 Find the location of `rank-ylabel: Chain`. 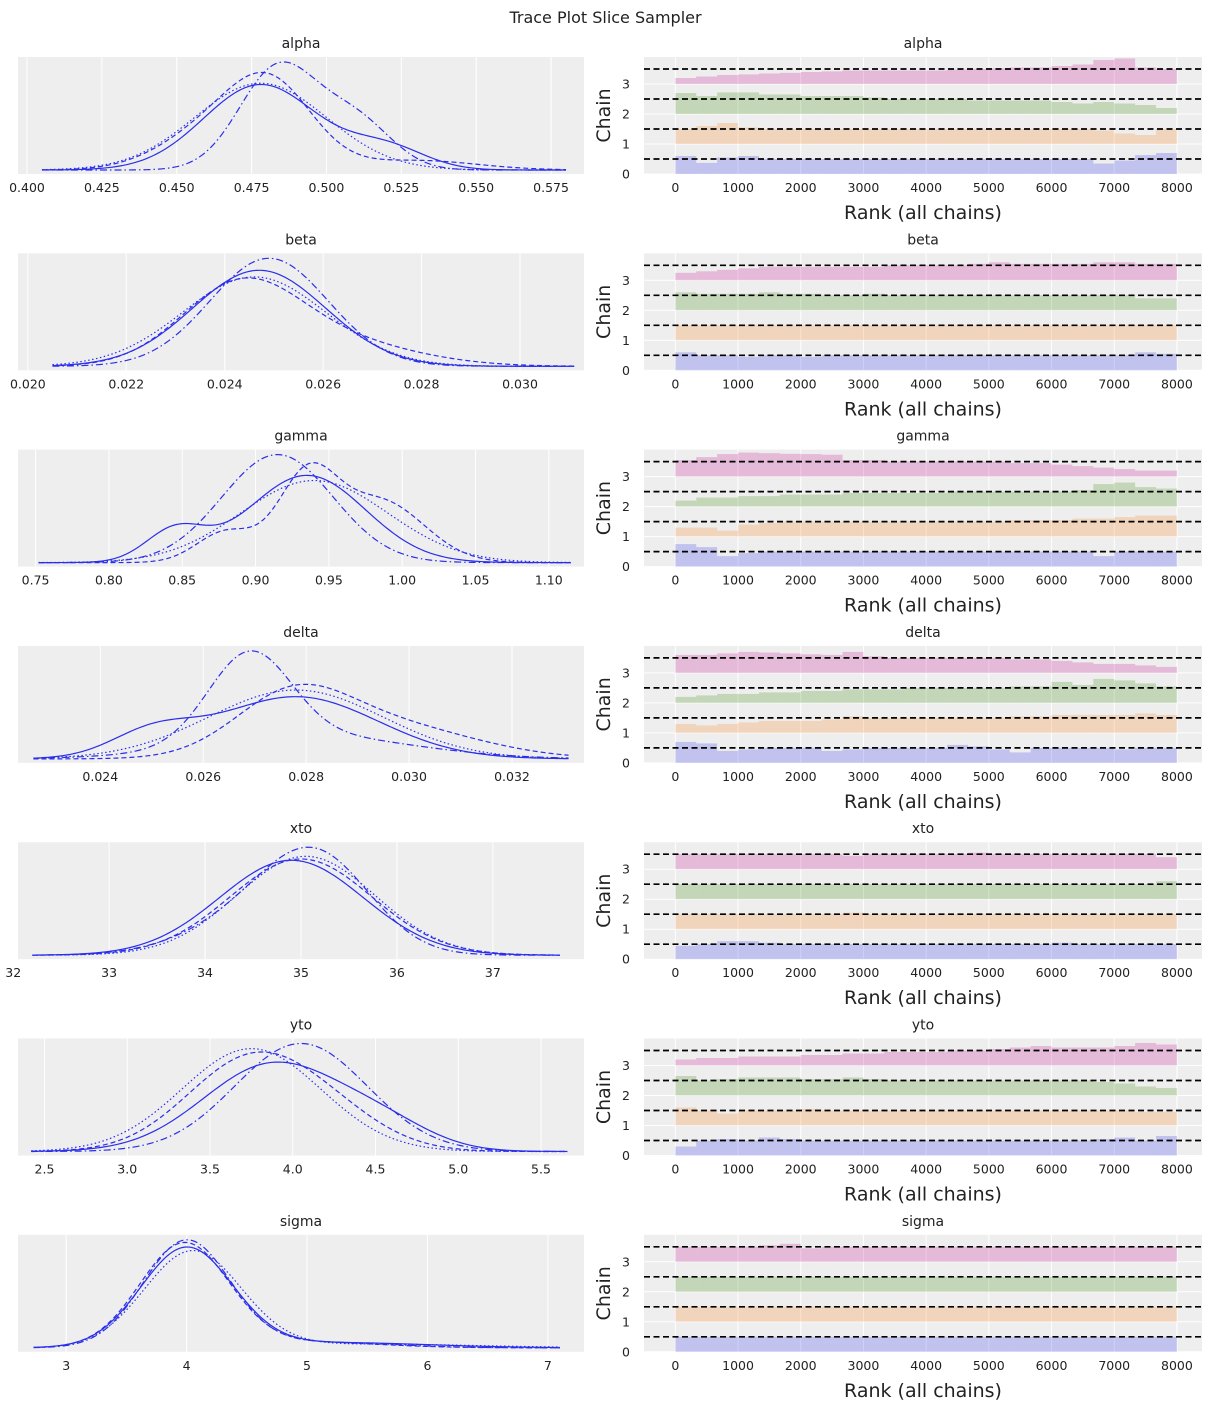

rank-ylabel: Chain is located at coordinates (604, 704).